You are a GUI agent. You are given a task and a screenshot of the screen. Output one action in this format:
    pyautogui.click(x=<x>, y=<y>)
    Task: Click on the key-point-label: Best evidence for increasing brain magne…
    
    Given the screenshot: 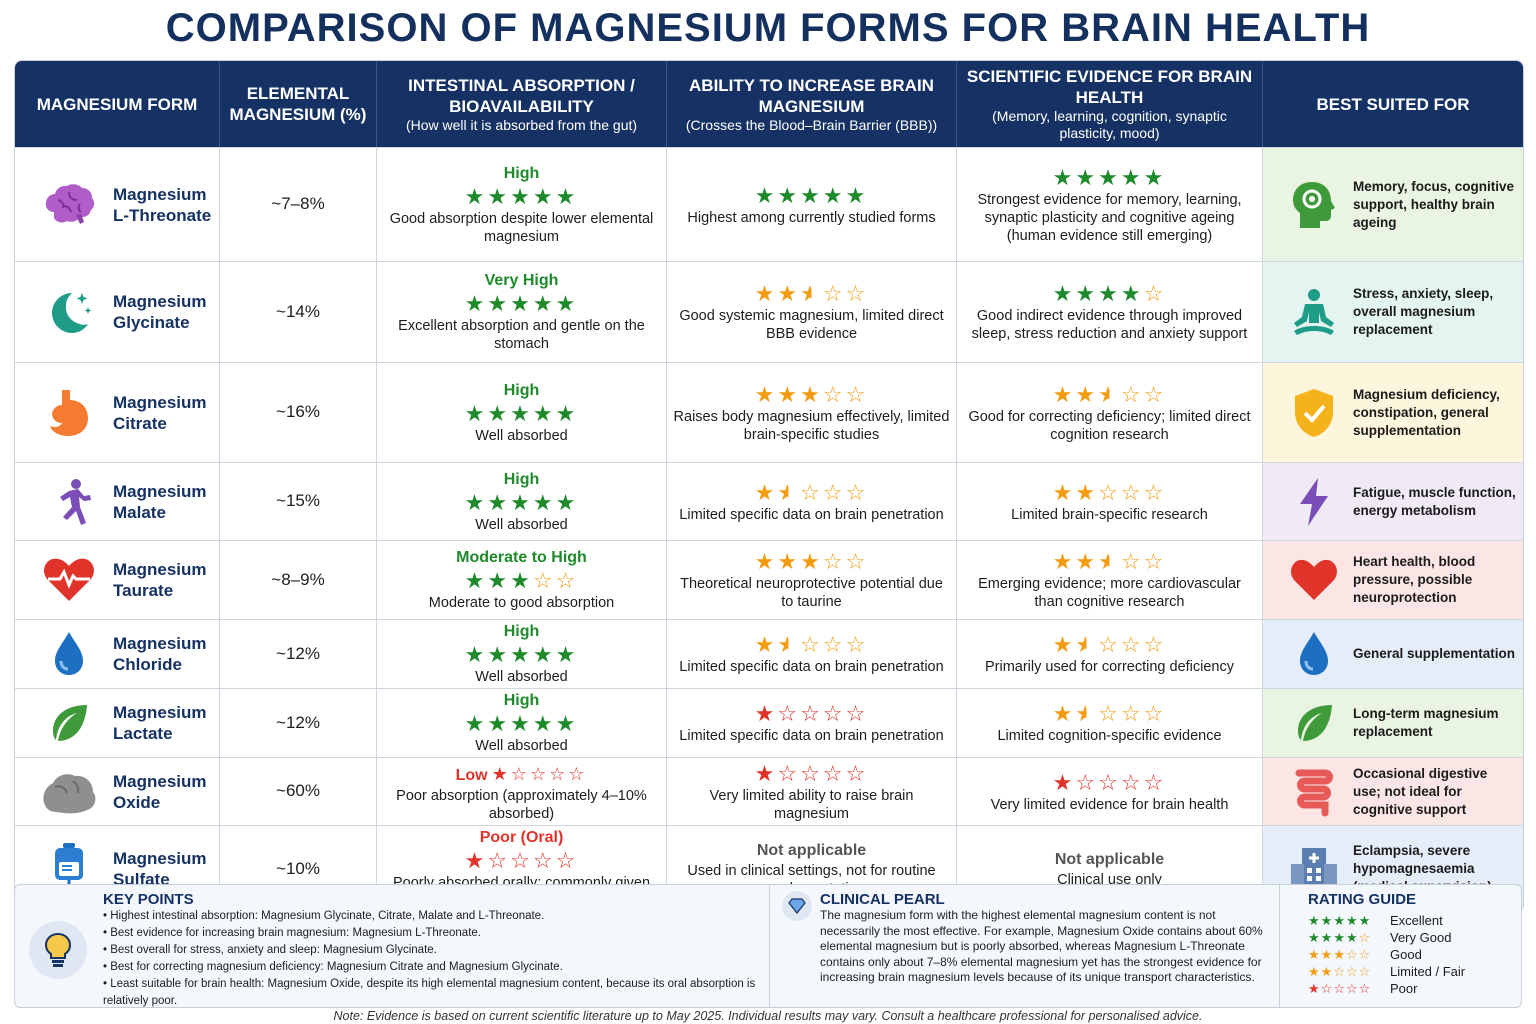 What is the action you would take?
    pyautogui.click(x=230, y=933)
    